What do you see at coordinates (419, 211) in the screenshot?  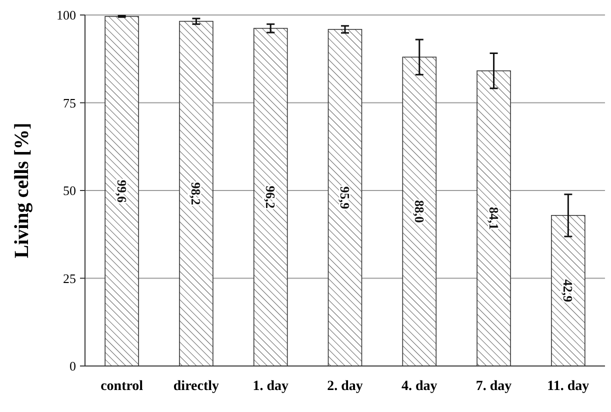 I see `data-label: 88,0` at bounding box center [419, 211].